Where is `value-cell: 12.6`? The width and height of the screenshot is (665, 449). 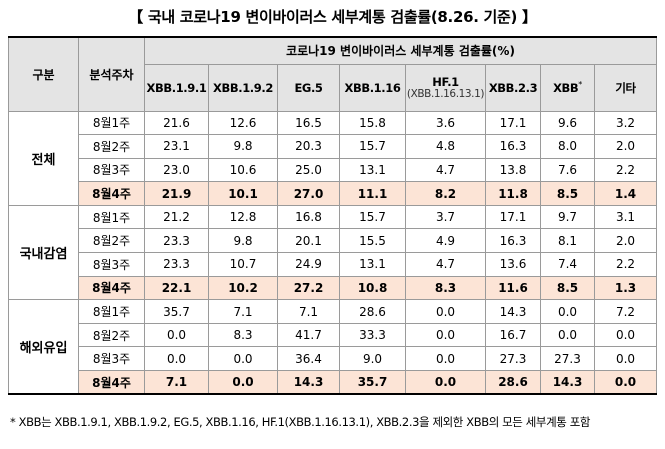
value-cell: 12.6 is located at coordinates (243, 123).